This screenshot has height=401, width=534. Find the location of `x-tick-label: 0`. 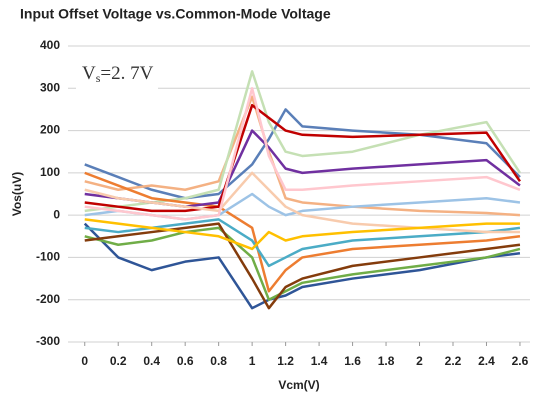

x-tick-label: 0 is located at coordinates (84, 361).